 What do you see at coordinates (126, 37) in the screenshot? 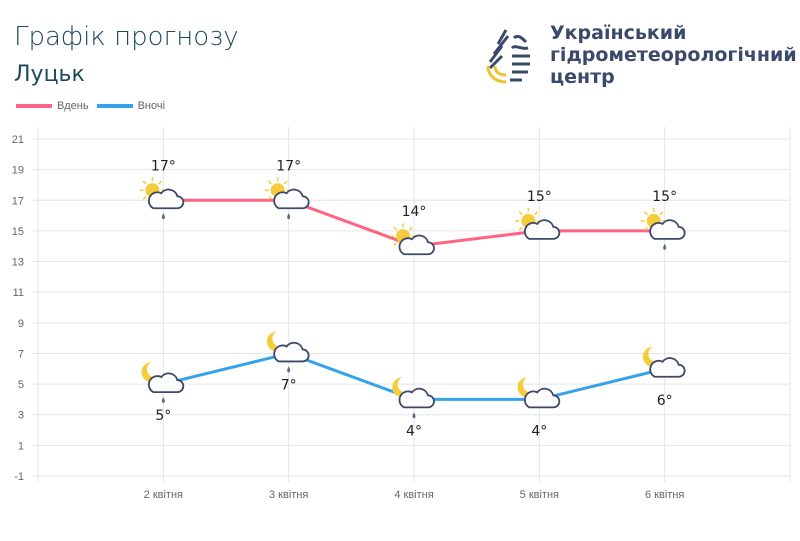
I see `page-title: Графік прогнозу` at bounding box center [126, 37].